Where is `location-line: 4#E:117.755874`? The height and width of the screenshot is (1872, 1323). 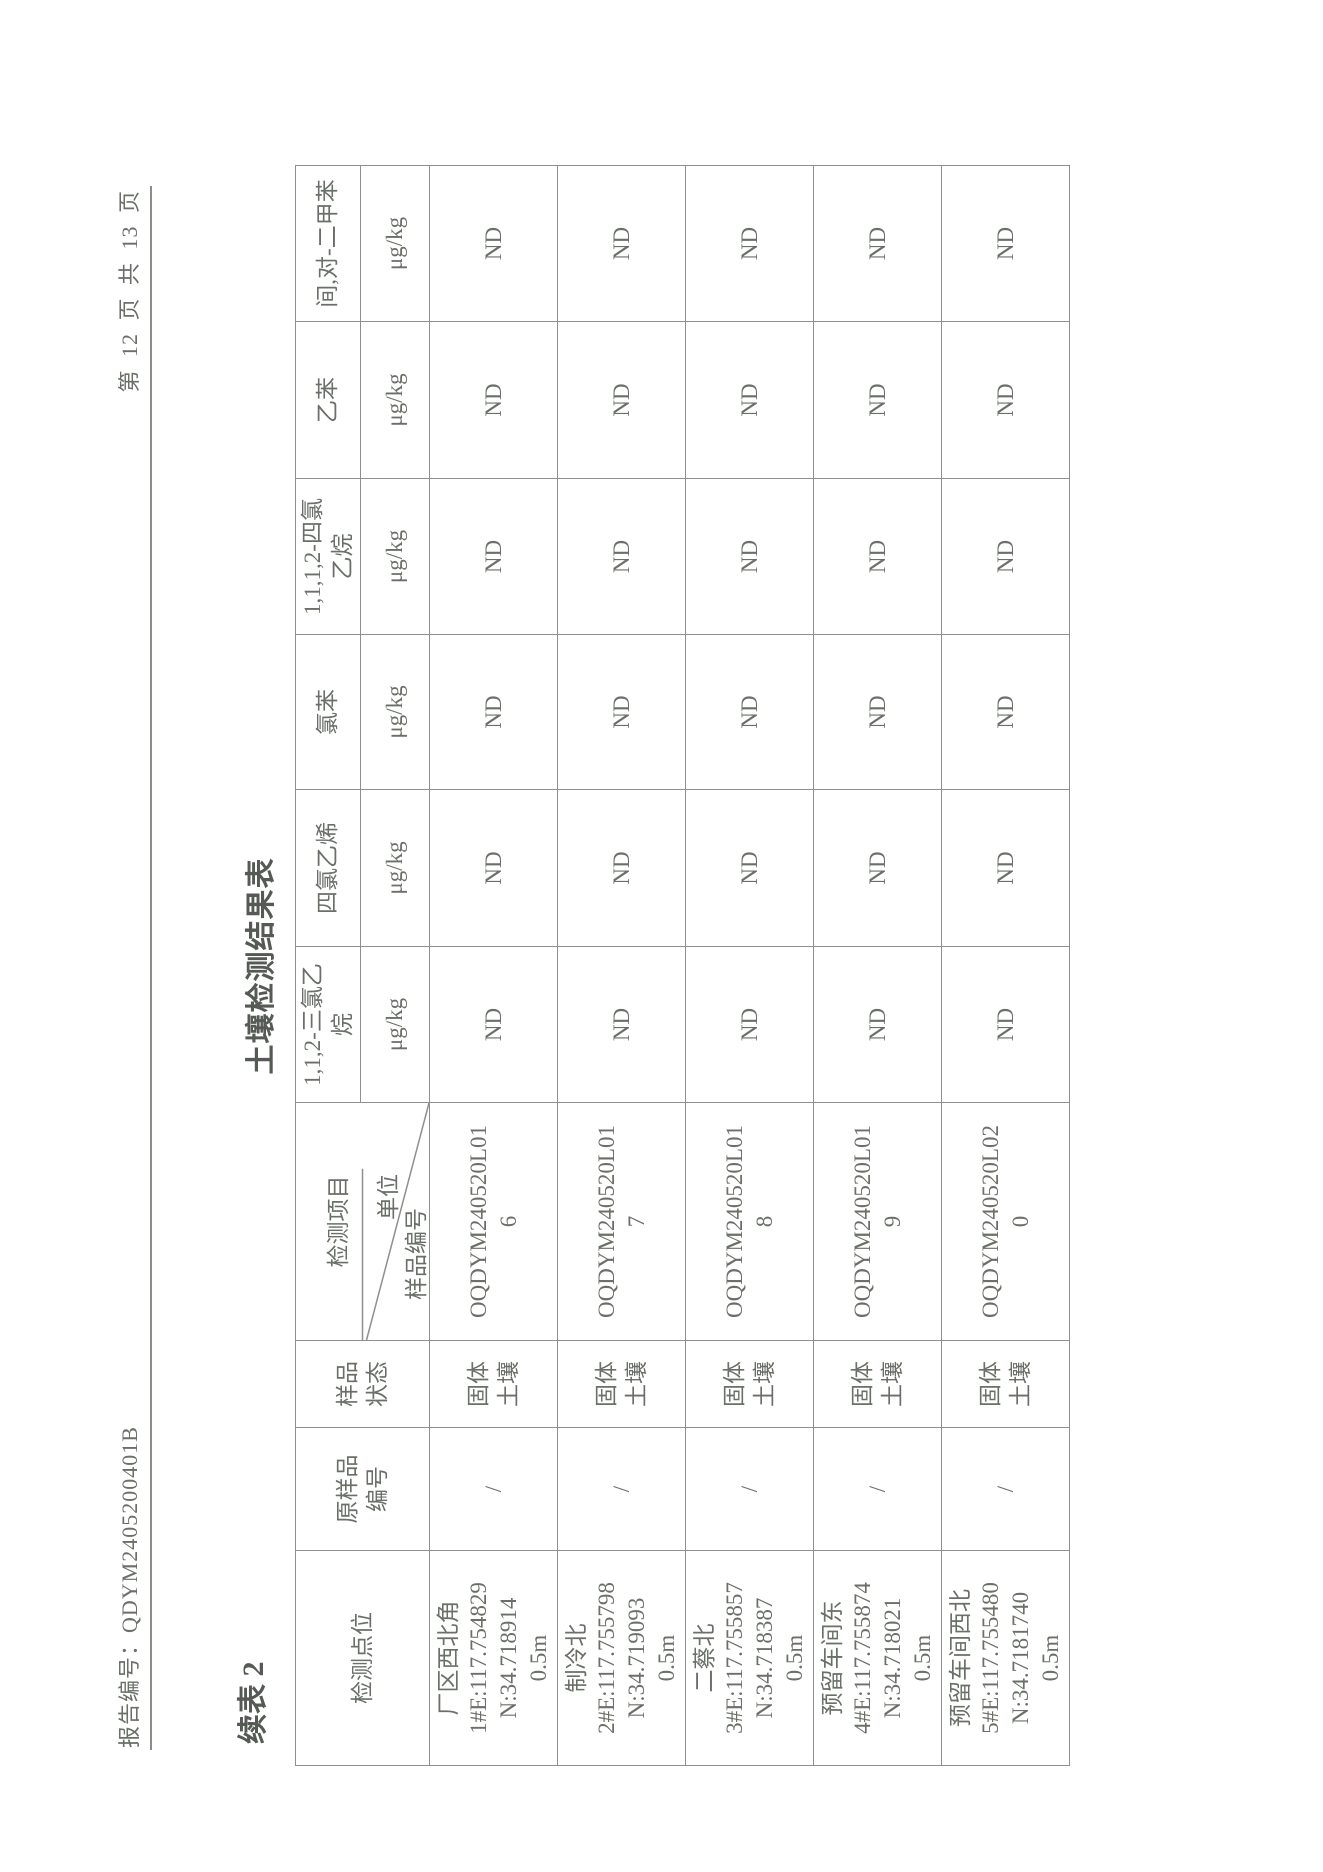
location-line: 4#E:117.755874 is located at coordinates (862, 1658).